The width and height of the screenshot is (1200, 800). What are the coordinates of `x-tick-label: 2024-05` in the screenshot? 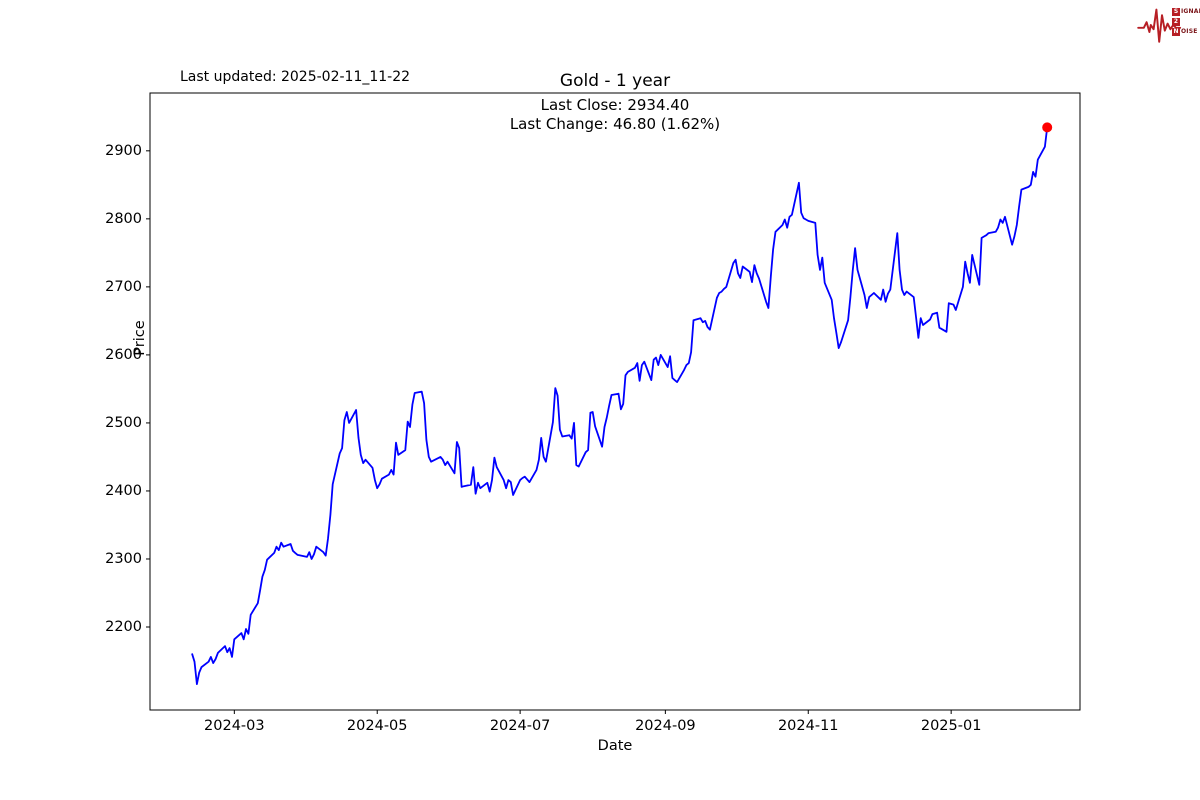 It's located at (377, 726).